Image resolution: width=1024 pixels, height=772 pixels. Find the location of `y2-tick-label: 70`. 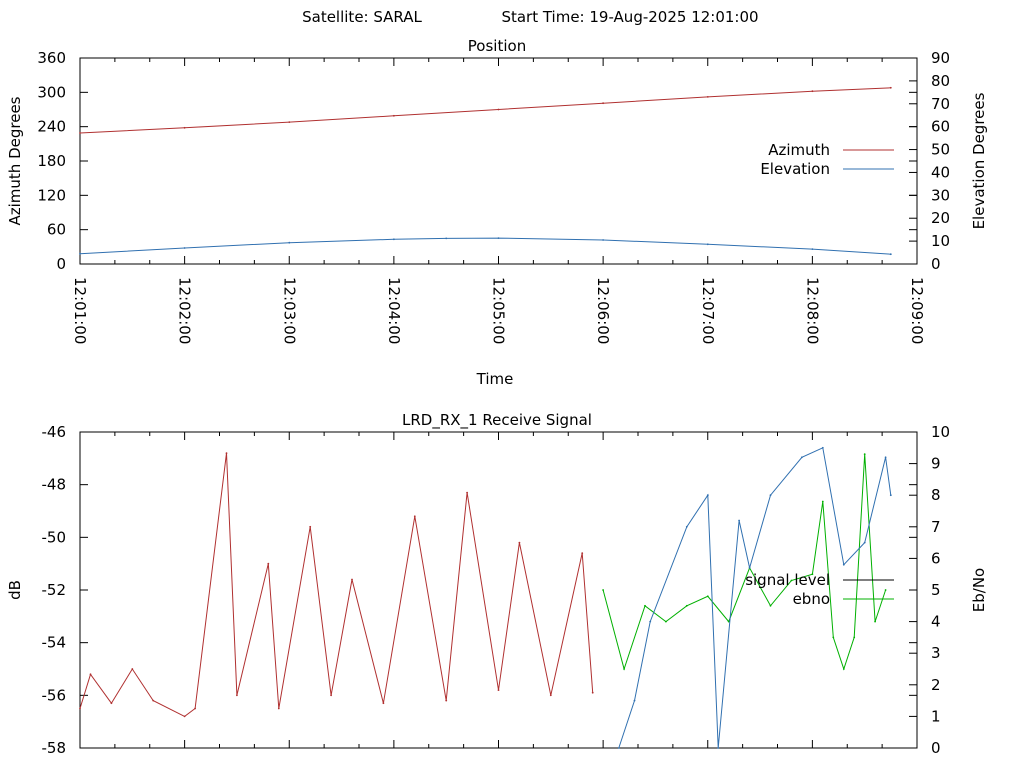

y2-tick-label: 70 is located at coordinates (940, 104).